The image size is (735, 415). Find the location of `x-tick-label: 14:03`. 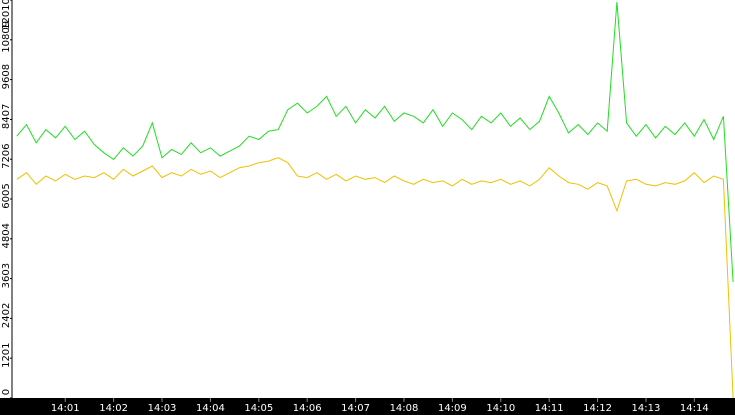

x-tick-label: 14:03 is located at coordinates (162, 408).